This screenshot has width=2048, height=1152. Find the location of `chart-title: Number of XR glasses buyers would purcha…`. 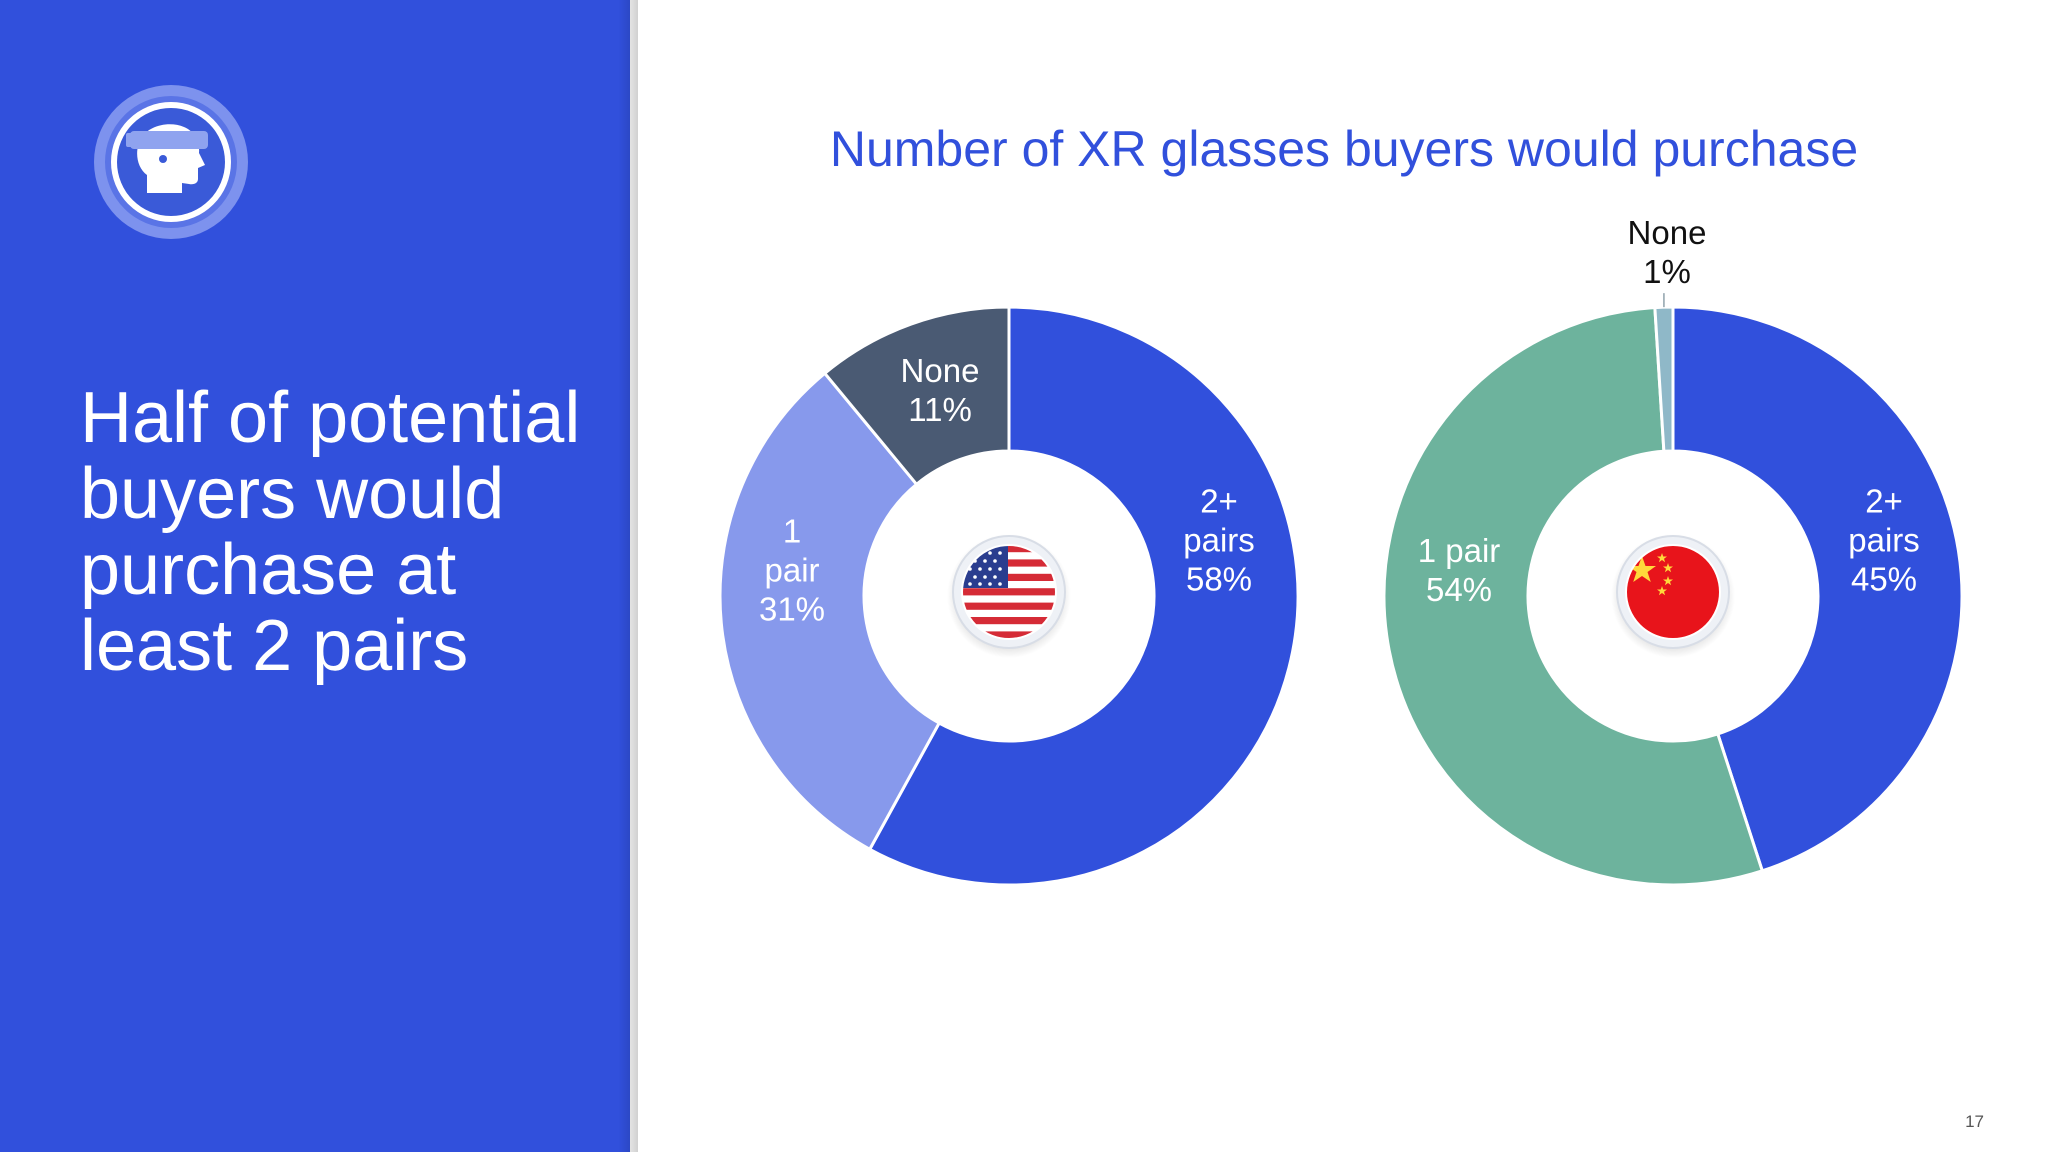

chart-title: Number of XR glasses buyers would purcha… is located at coordinates (1344, 149).